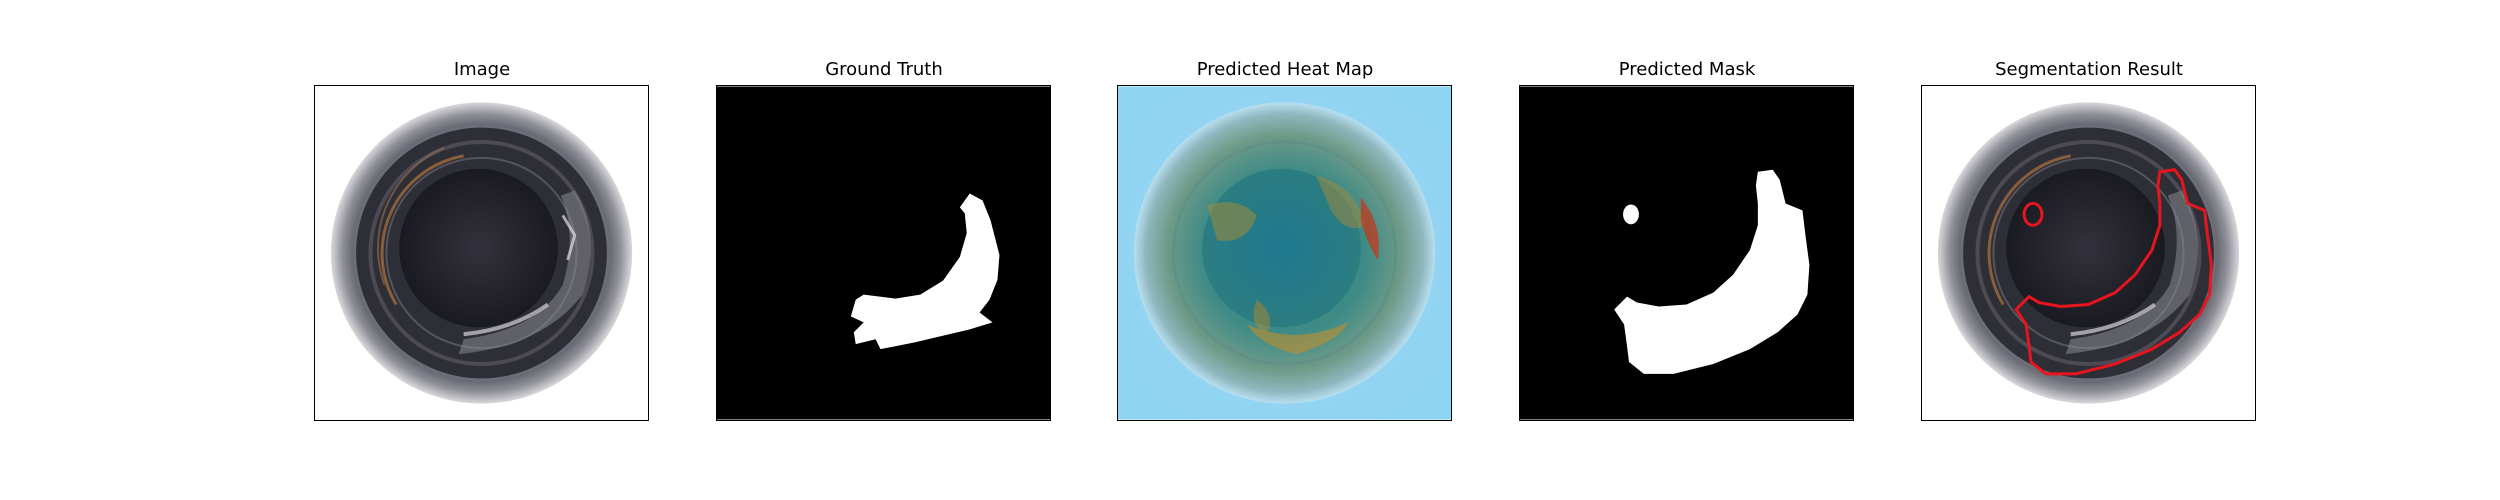 This screenshot has width=2500, height=500. What do you see at coordinates (2113, 272) in the screenshot?
I see `contour-large` at bounding box center [2113, 272].